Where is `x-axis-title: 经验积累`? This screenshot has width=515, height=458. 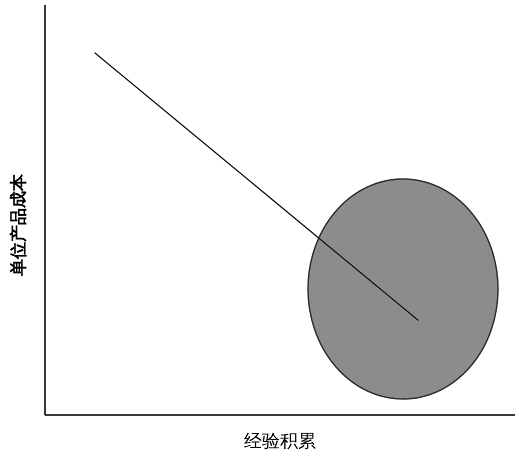 x-axis-title: 经验积累 is located at coordinates (280, 441).